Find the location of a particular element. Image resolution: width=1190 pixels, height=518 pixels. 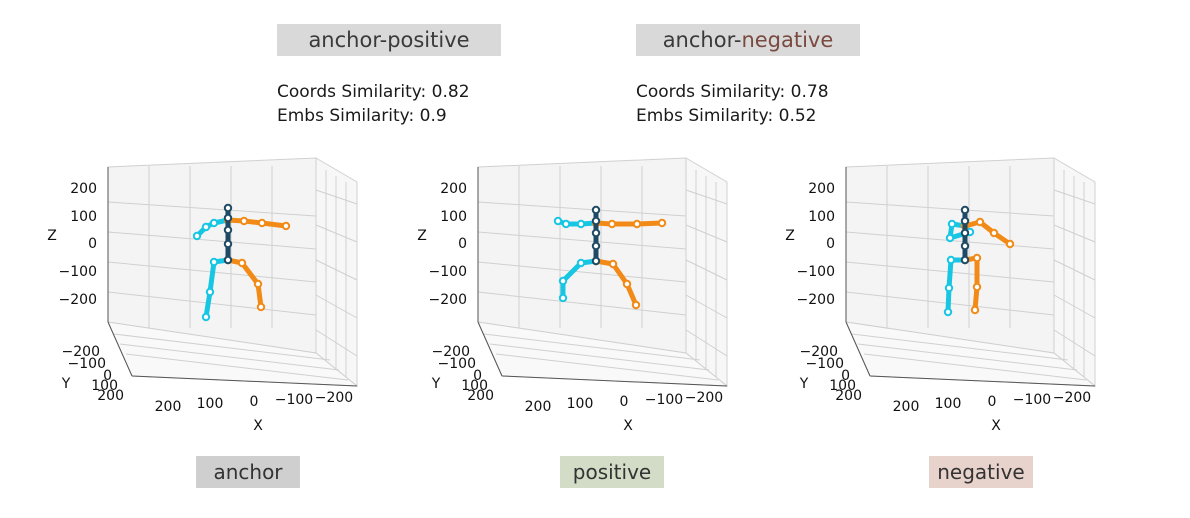

x-axis-label: X is located at coordinates (996, 426).